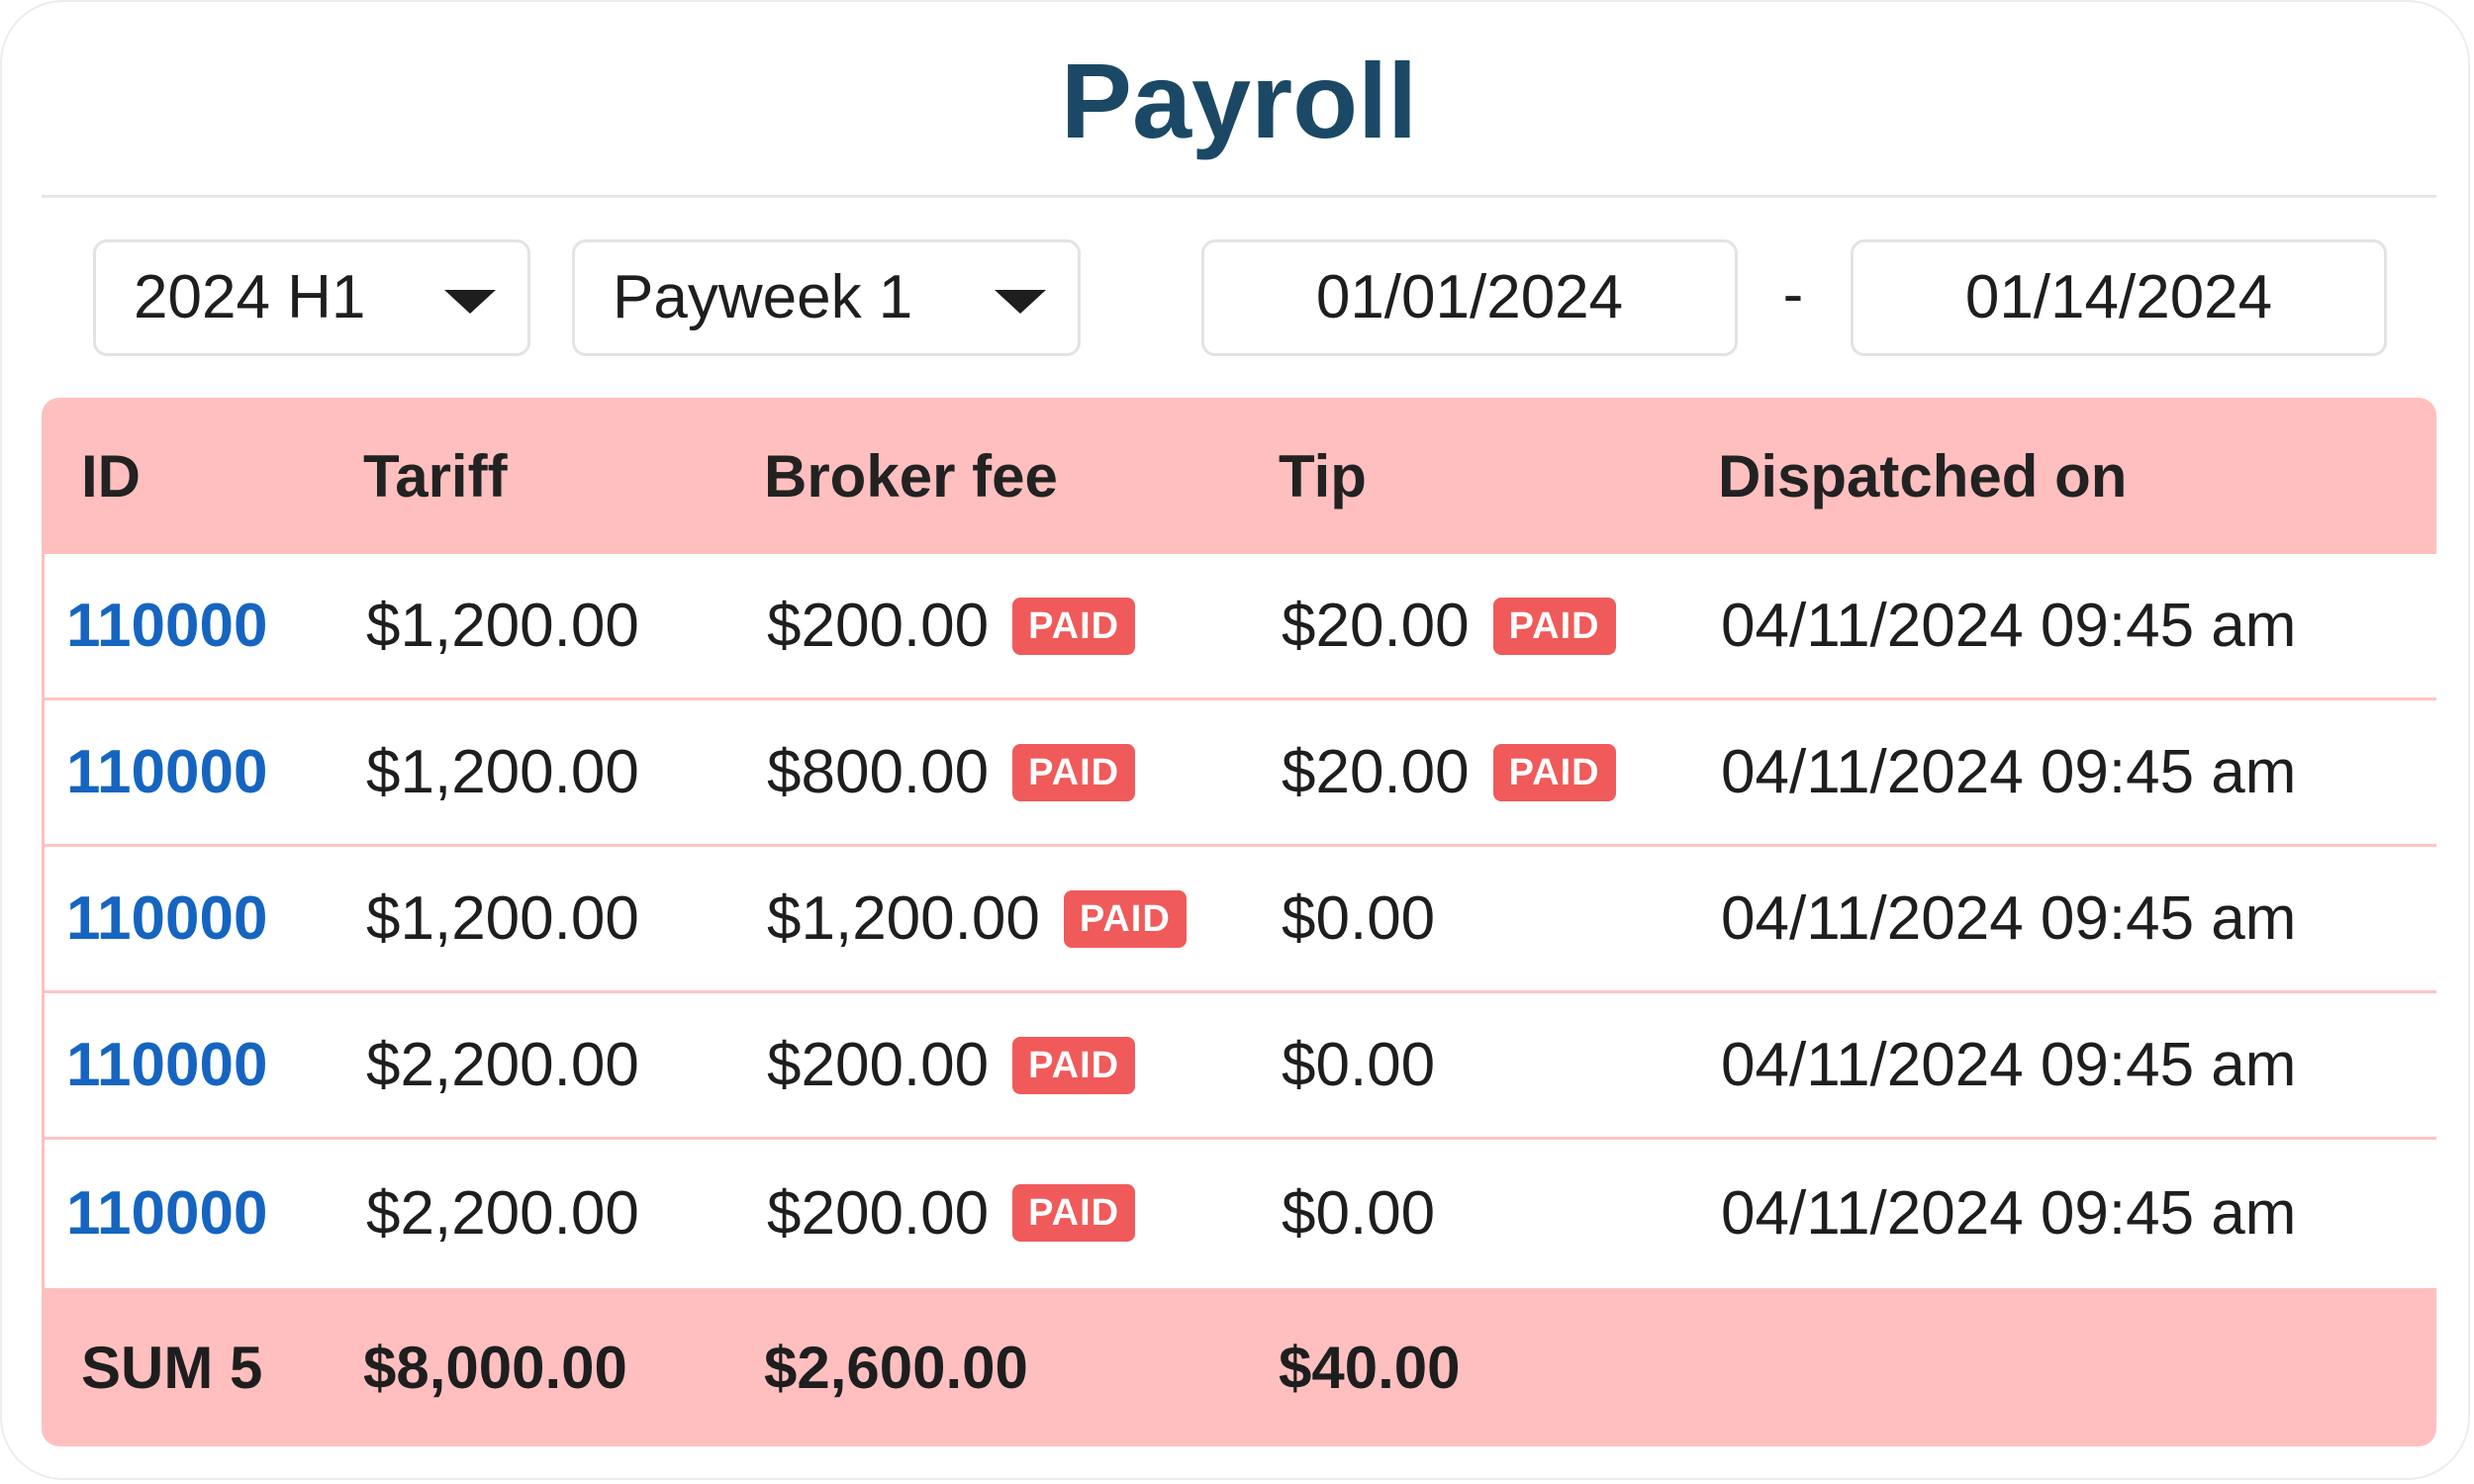  What do you see at coordinates (878, 772) in the screenshot?
I see `broker-fee-value: $800.00` at bounding box center [878, 772].